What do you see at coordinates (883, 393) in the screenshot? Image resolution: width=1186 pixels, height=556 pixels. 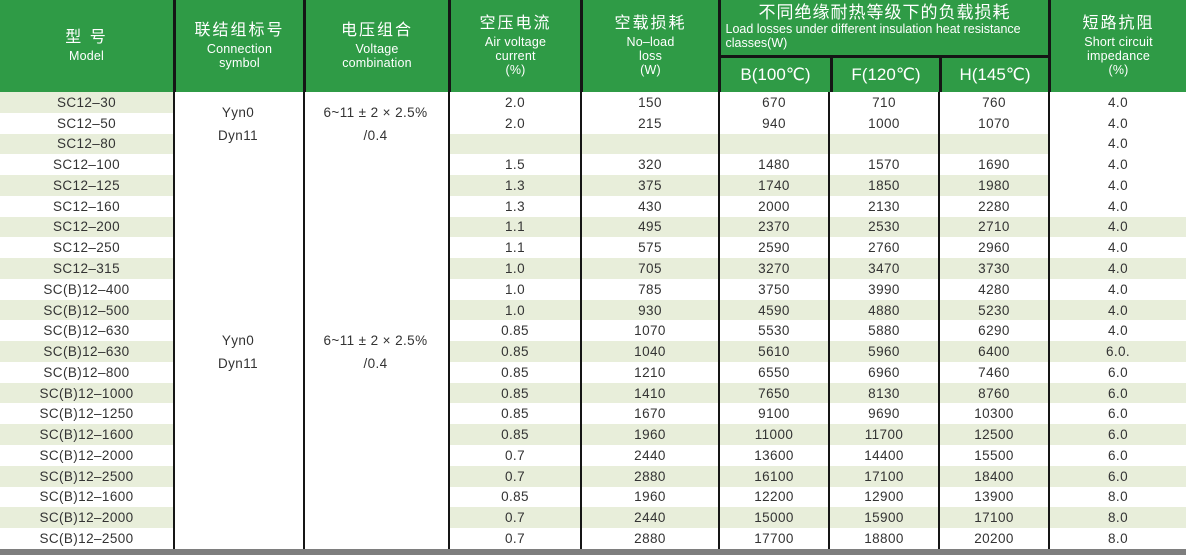 I see `cell-f: 8130` at bounding box center [883, 393].